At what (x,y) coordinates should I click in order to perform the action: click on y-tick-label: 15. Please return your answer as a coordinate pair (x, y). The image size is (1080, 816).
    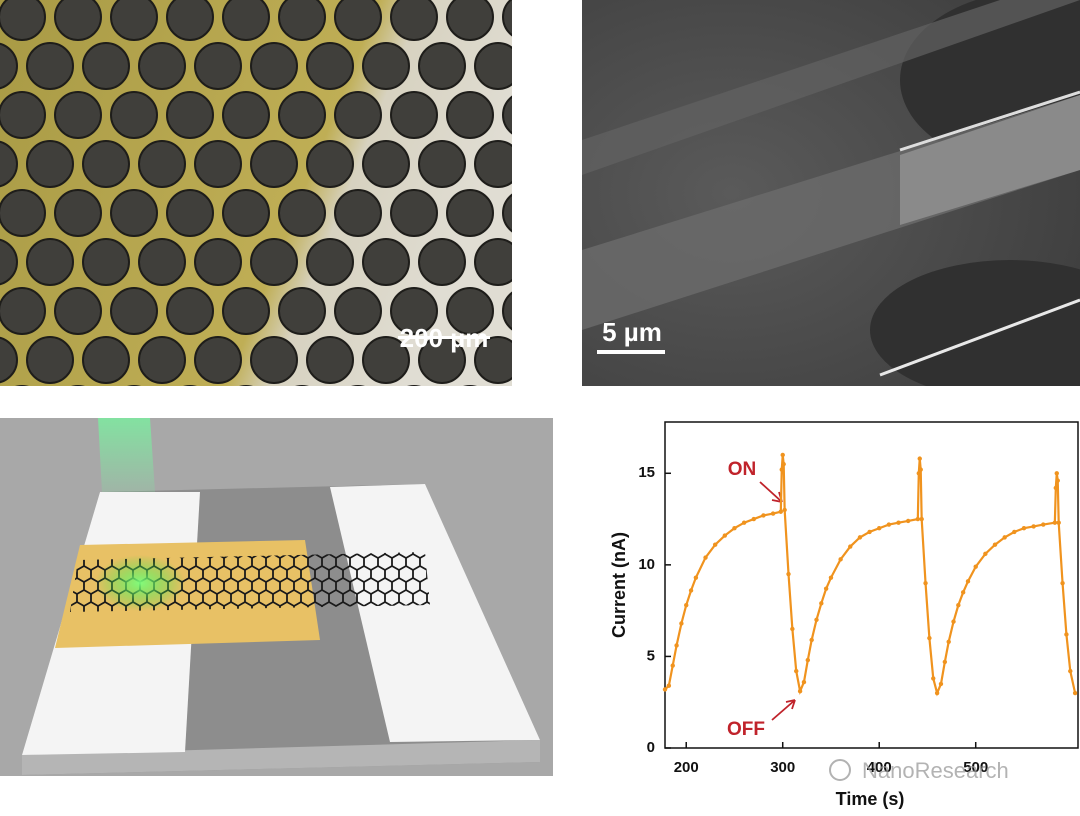
    Looking at the image, I should click on (646, 472).